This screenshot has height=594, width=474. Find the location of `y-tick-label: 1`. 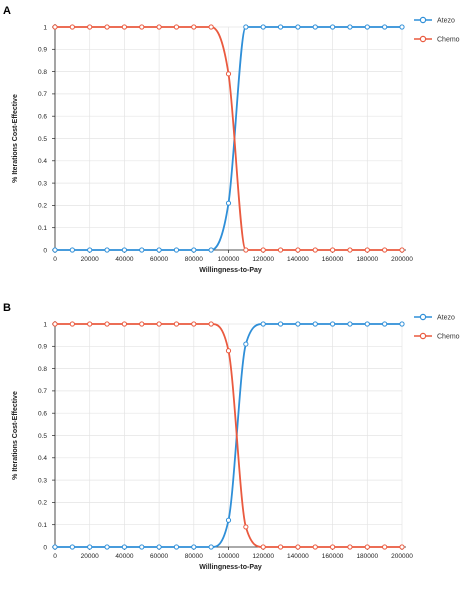

y-tick-label: 1 is located at coordinates (45, 27).